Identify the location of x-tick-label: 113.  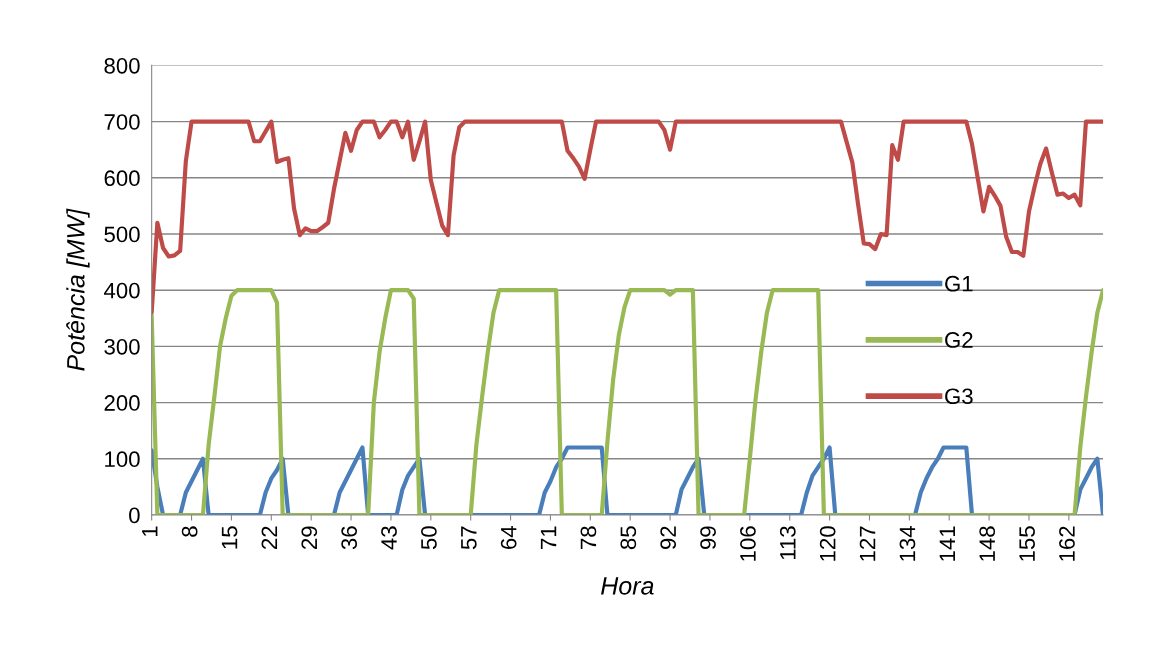
(787, 543).